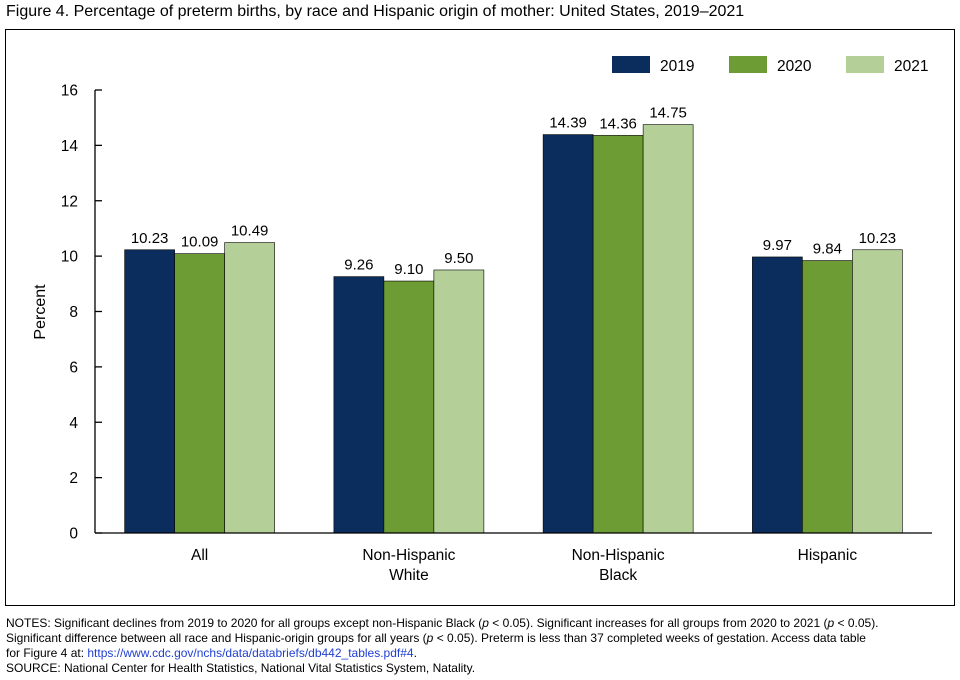  I want to click on legend-swatch-2019, so click(631, 64).